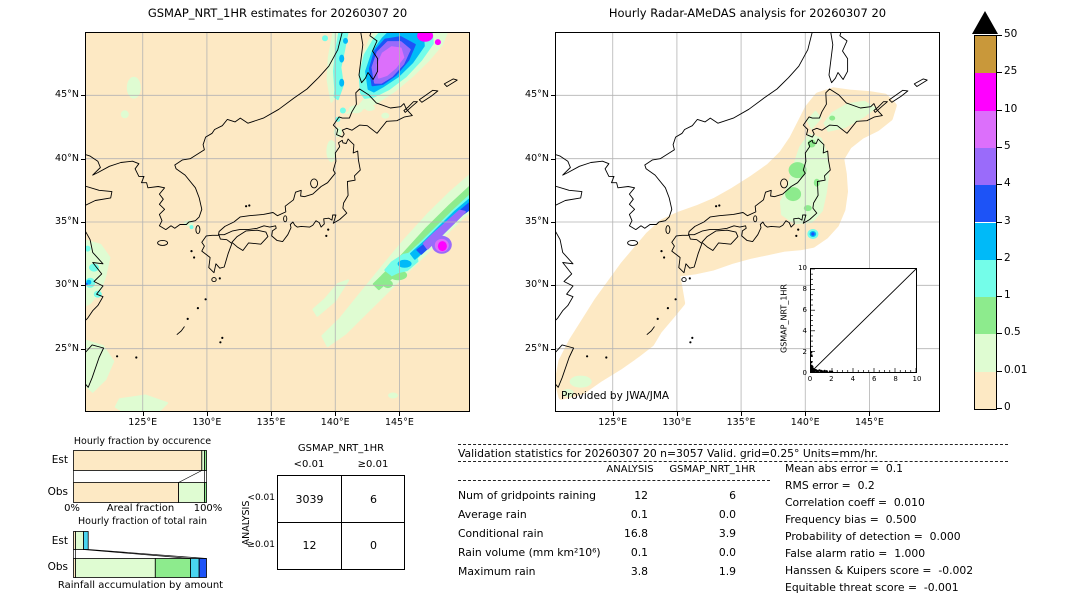  What do you see at coordinates (335, 422) in the screenshot?
I see `x-tick-label: 140°E` at bounding box center [335, 422].